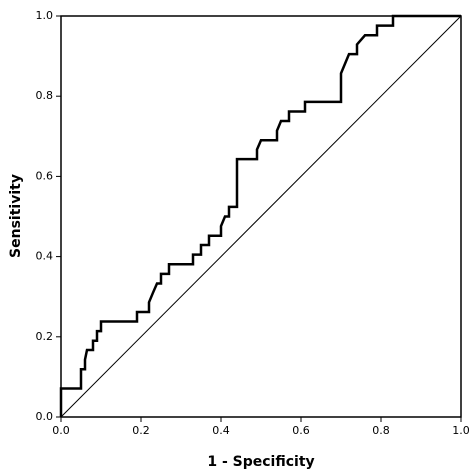  What do you see at coordinates (16, 216) in the screenshot?
I see `y-axis-title: Sensitivity` at bounding box center [16, 216].